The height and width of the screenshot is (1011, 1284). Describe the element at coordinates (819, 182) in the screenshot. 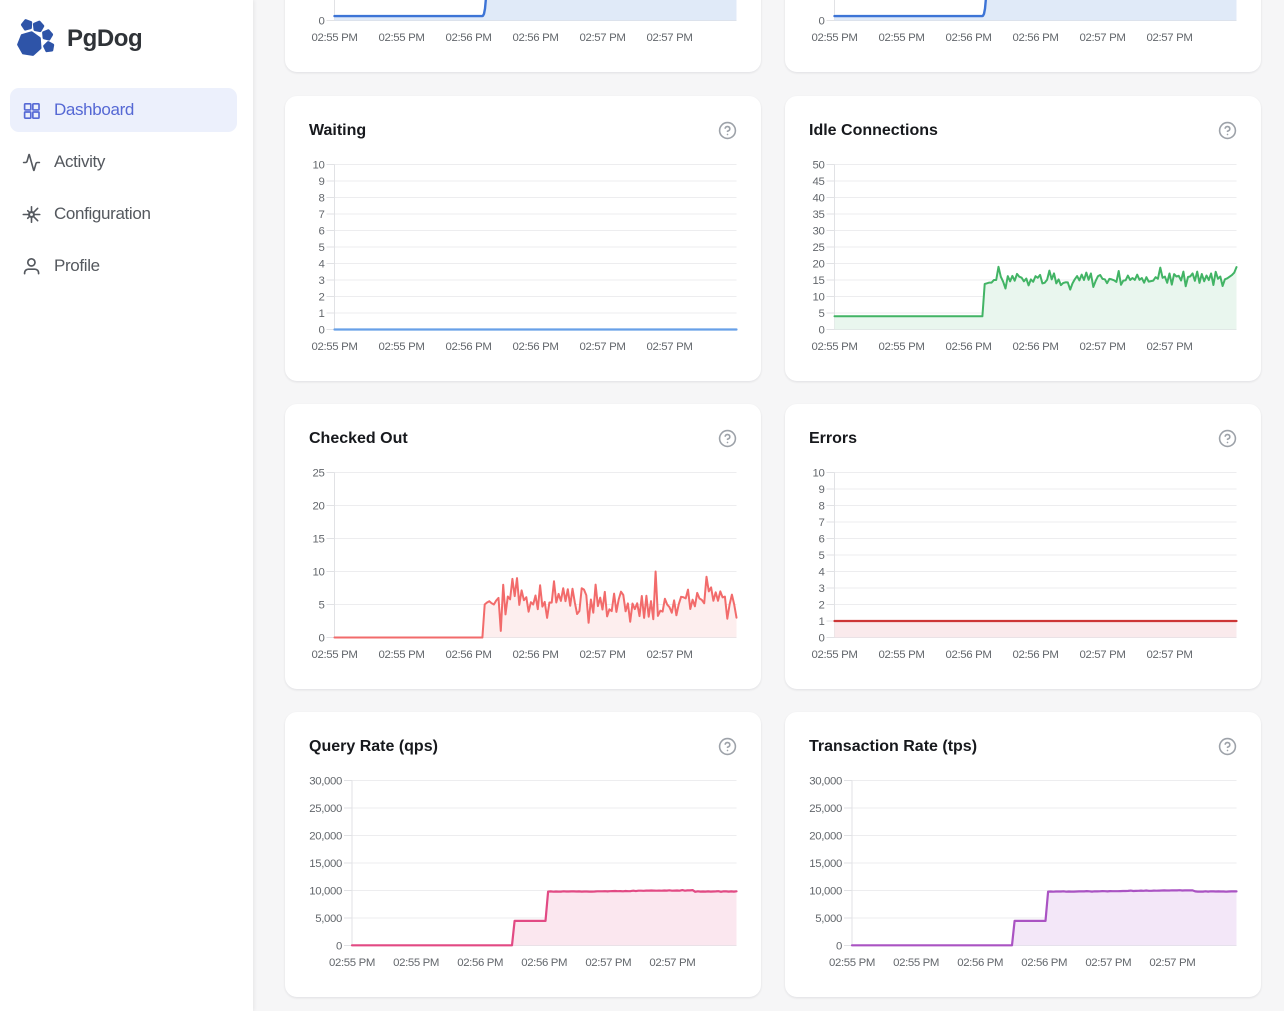

I see `svg-text: 45` at that location.